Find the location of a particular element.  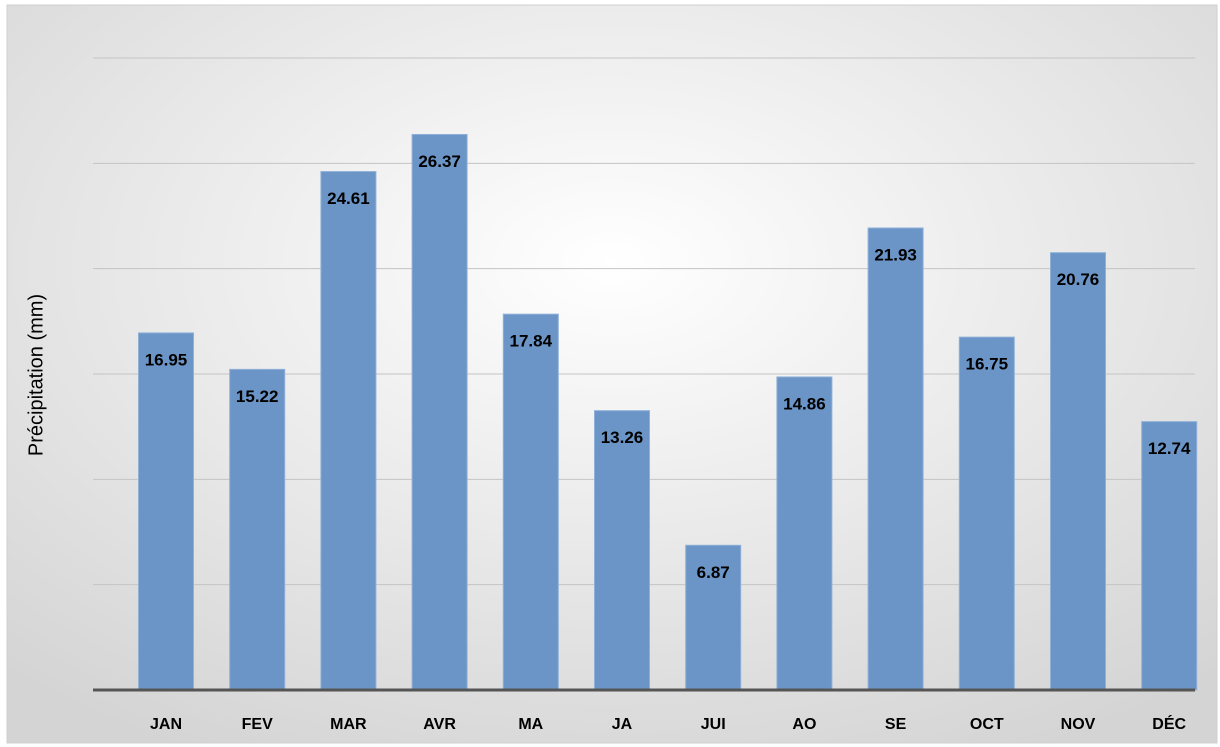

x-tick-label: MA is located at coordinates (530, 724).